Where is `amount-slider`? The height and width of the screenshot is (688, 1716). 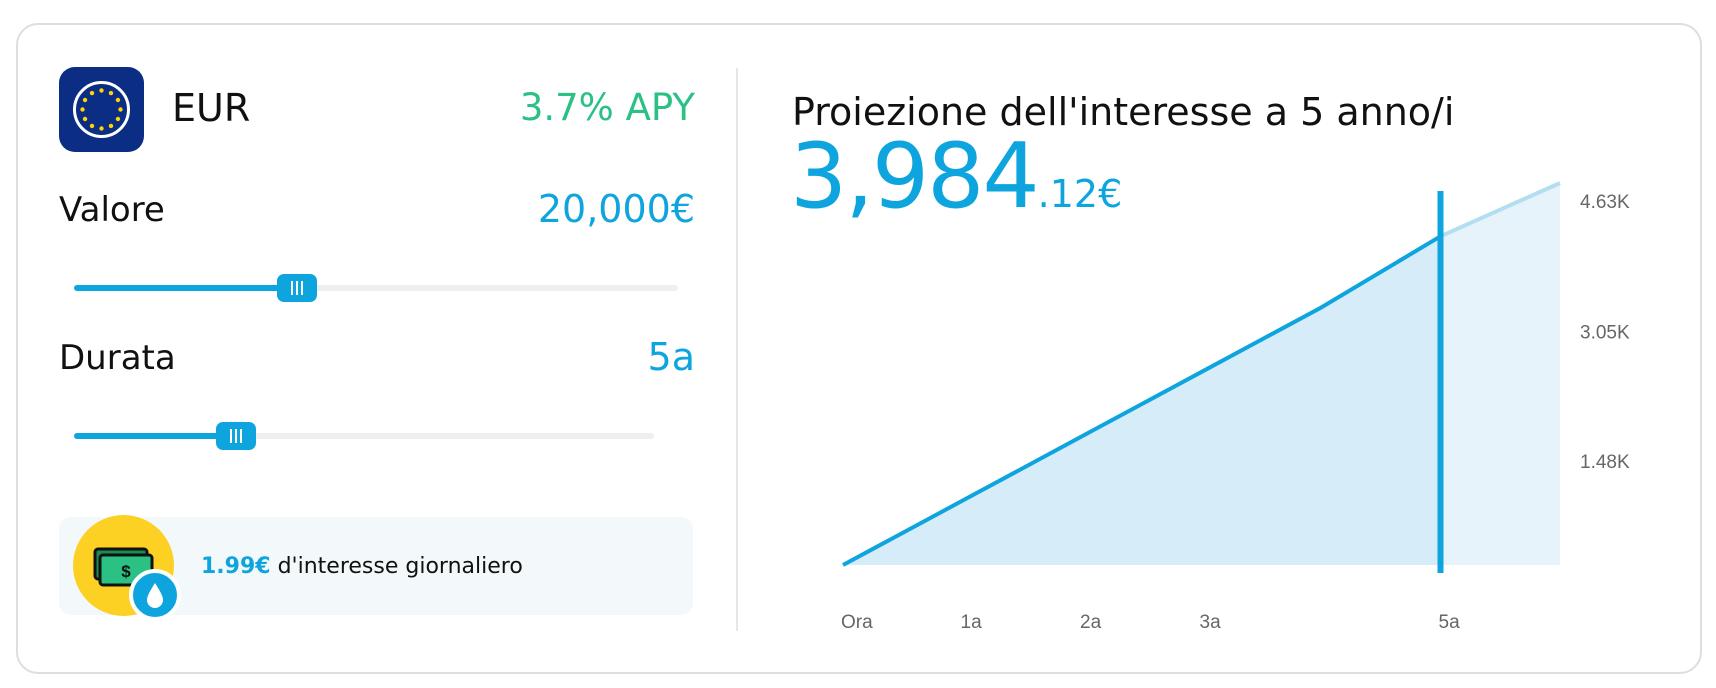 amount-slider is located at coordinates (376, 288).